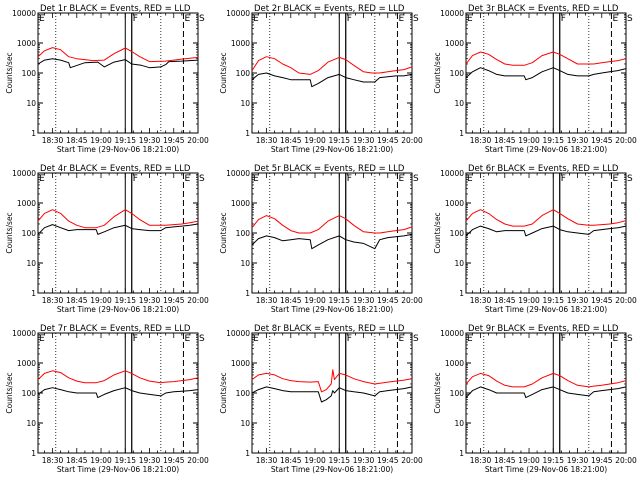 The image size is (640, 480). What do you see at coordinates (329, 329) in the screenshot?
I see `chart-title: Det 8r BLACK = Events, RED = LLD` at bounding box center [329, 329].